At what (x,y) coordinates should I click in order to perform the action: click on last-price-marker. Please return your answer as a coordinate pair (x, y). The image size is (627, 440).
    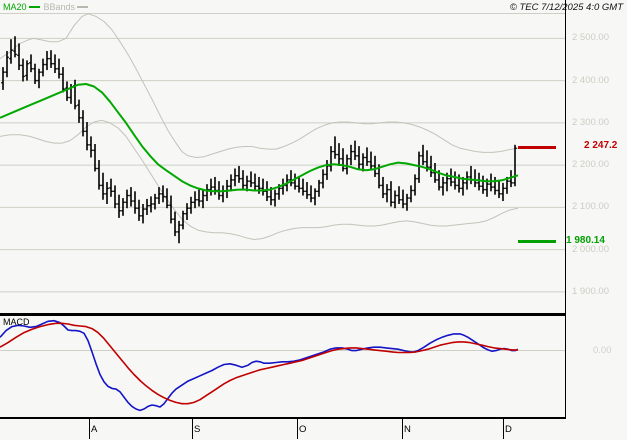
    Looking at the image, I should click on (537, 147).